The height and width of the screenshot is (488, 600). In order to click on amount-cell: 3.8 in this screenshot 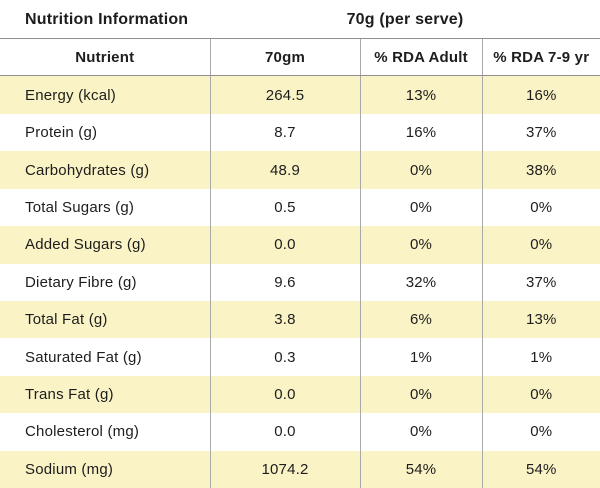, I will do `click(284, 319)`.